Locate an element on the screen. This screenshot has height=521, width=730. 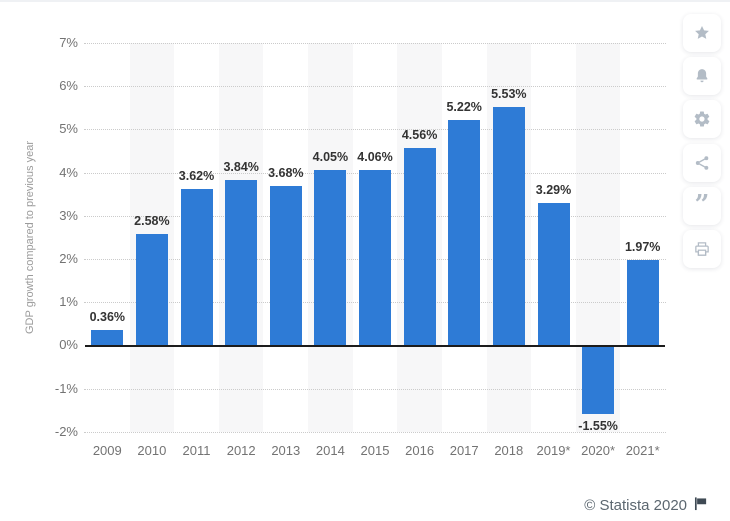
bell-icon is located at coordinates (702, 76).